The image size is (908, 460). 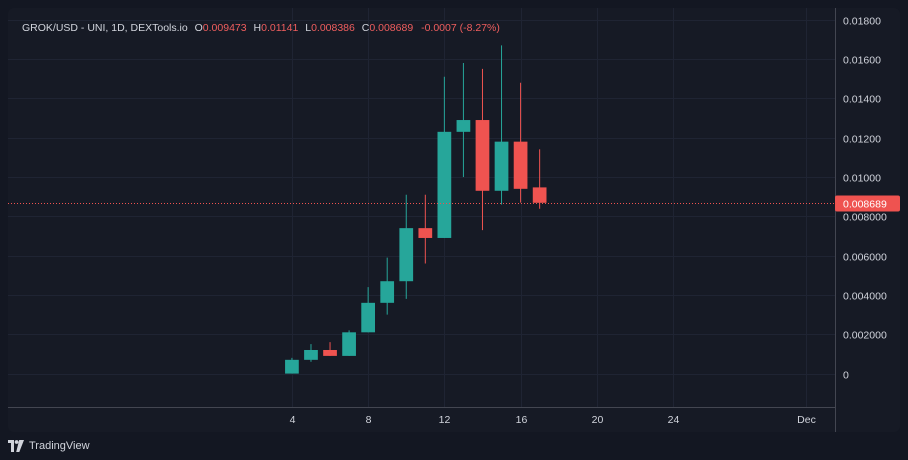 What do you see at coordinates (806, 420) in the screenshot?
I see `x-tick-label: Dec` at bounding box center [806, 420].